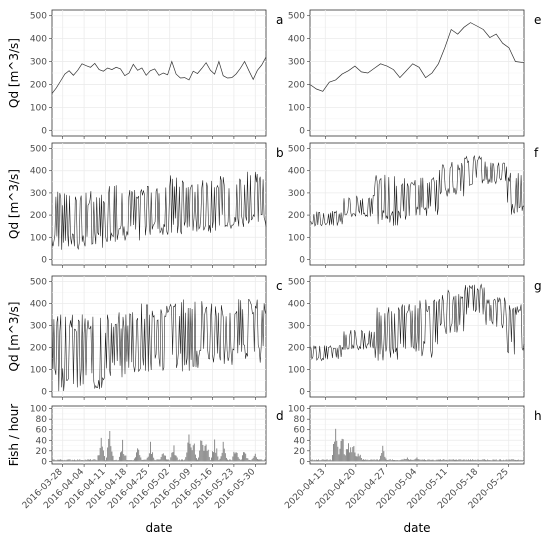  Describe the element at coordinates (417, 322) in the screenshot. I see `series-line-g` at that location.